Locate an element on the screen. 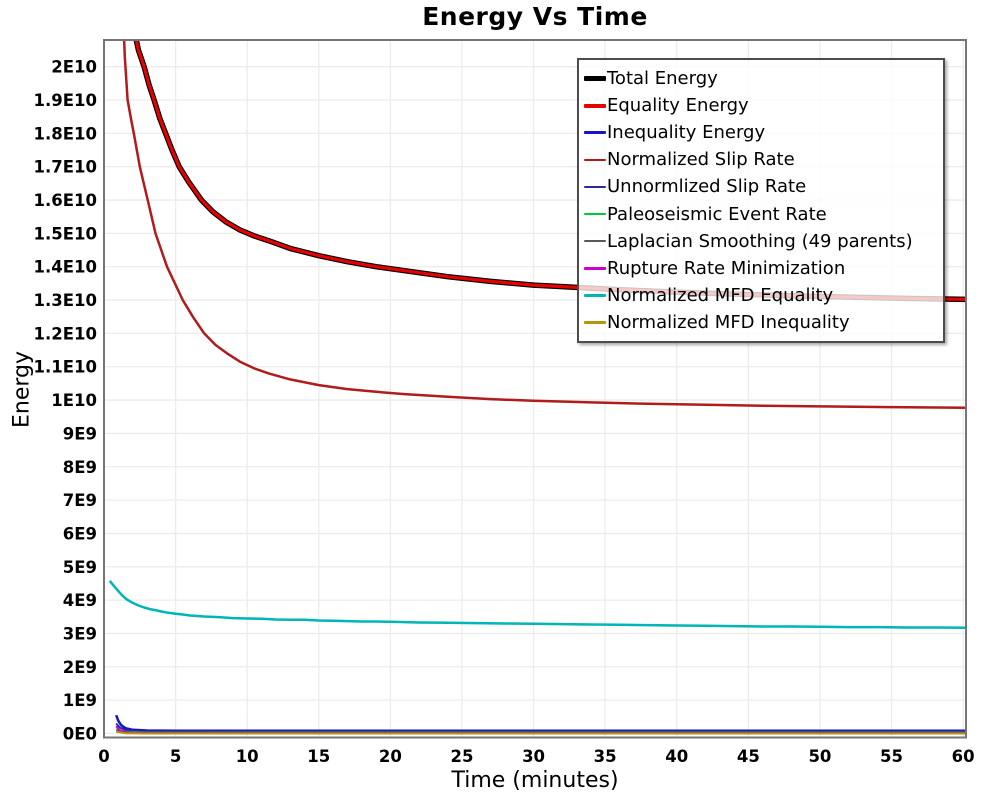 Image resolution: width=1000 pixels, height=800 pixels. y-tick-label: 1.9E10 is located at coordinates (65, 100).